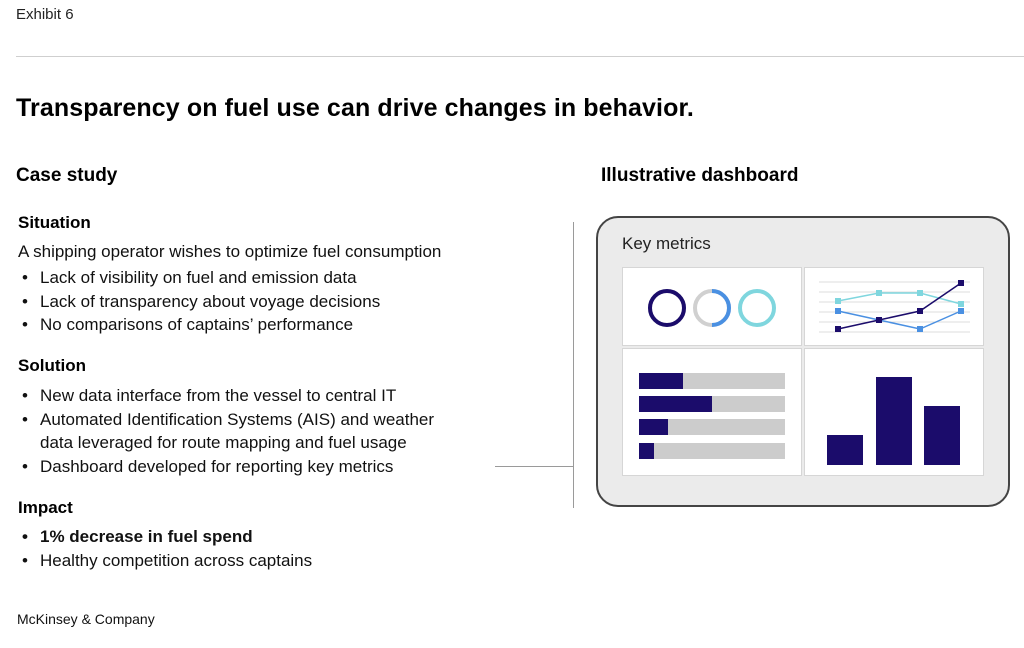 This screenshot has height=648, width=1024. I want to click on series-line-blue, so click(899, 320).